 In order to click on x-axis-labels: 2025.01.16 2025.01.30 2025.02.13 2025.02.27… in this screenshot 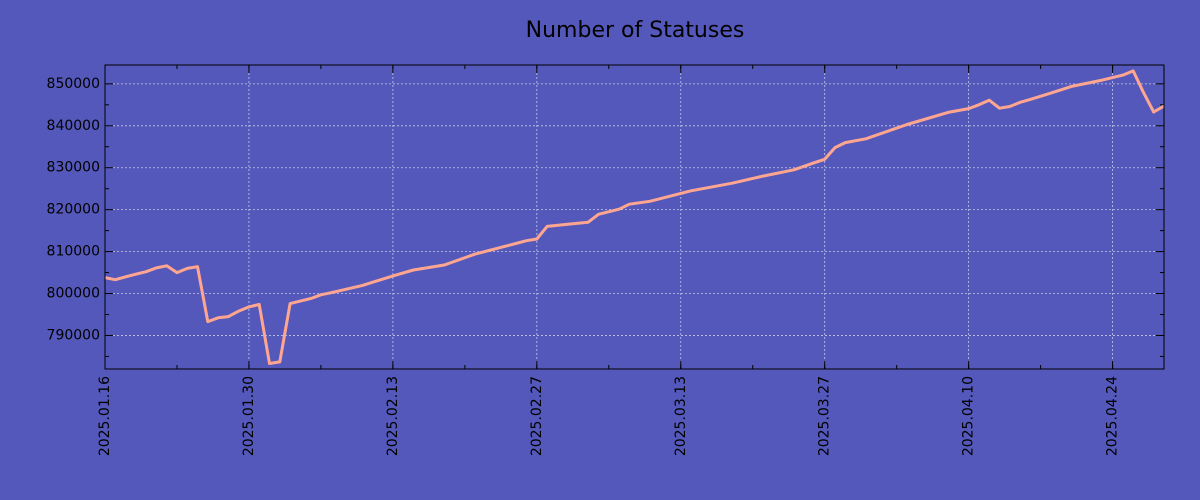, I will do `click(609, 416)`.